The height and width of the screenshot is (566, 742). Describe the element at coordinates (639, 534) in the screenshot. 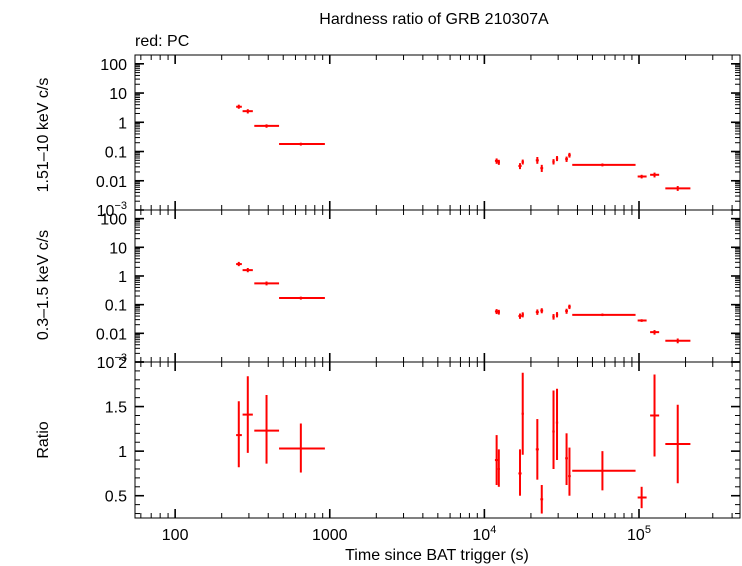

I see `x-tick-label: 10⁵` at that location.